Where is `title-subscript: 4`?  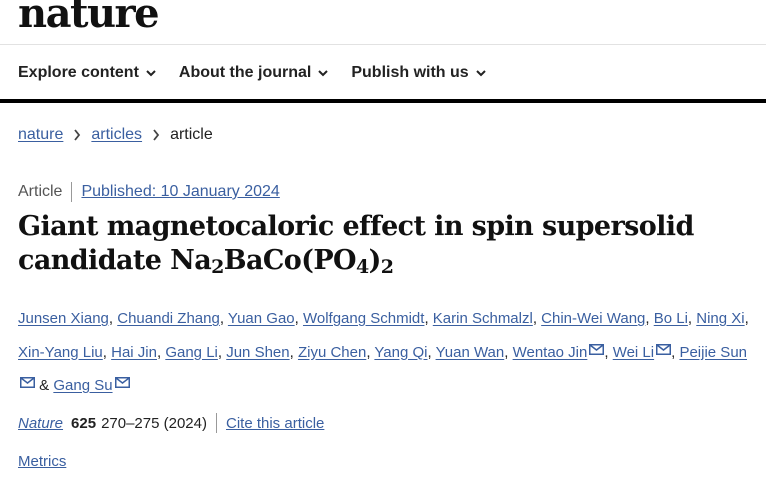 title-subscript: 4 is located at coordinates (362, 267).